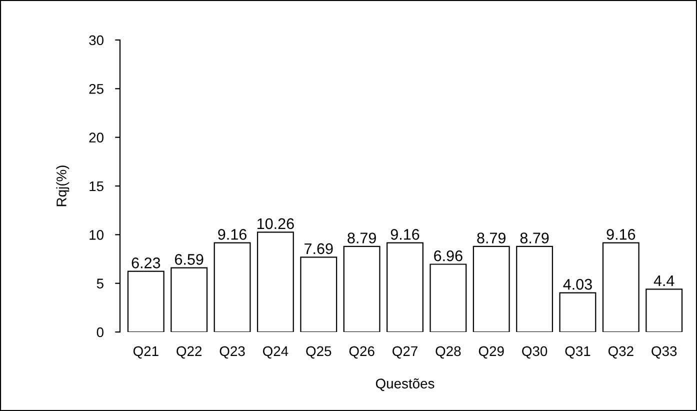 The image size is (697, 411). What do you see at coordinates (145, 352) in the screenshot?
I see `x-tick-label: Q21` at bounding box center [145, 352].